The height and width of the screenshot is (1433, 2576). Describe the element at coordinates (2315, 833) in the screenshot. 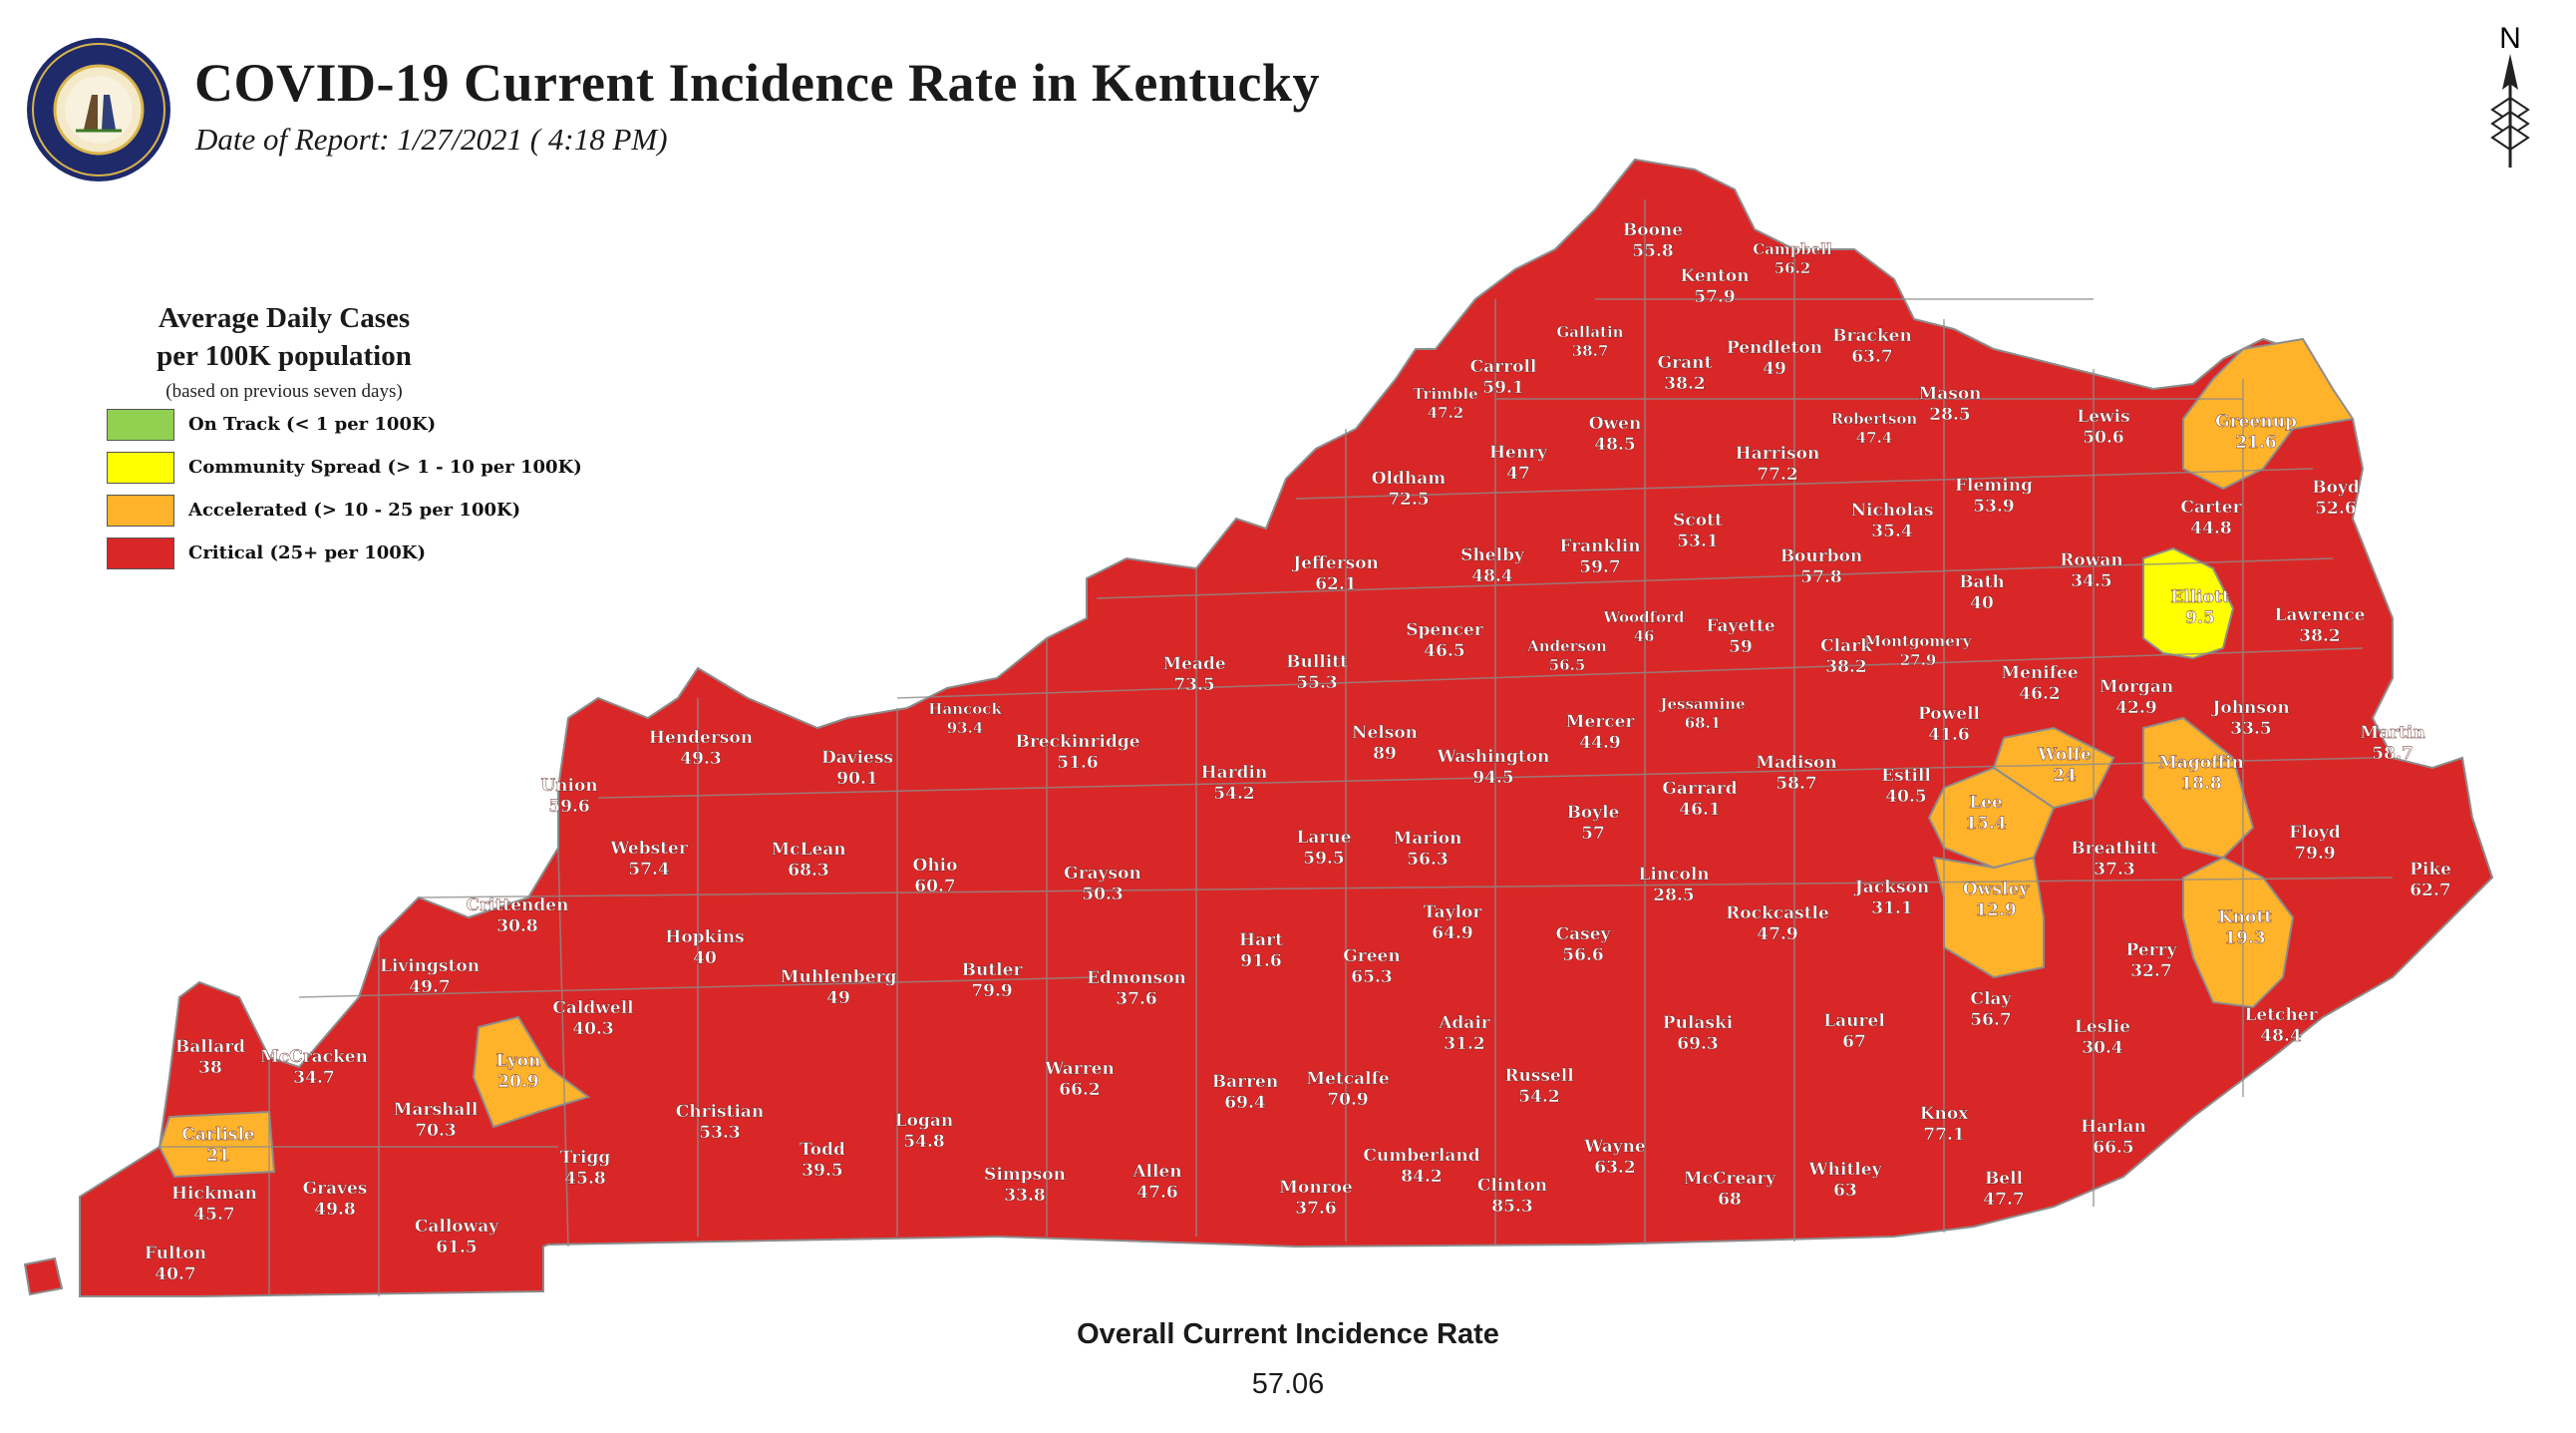

I see `county-name: Floyd` at that location.